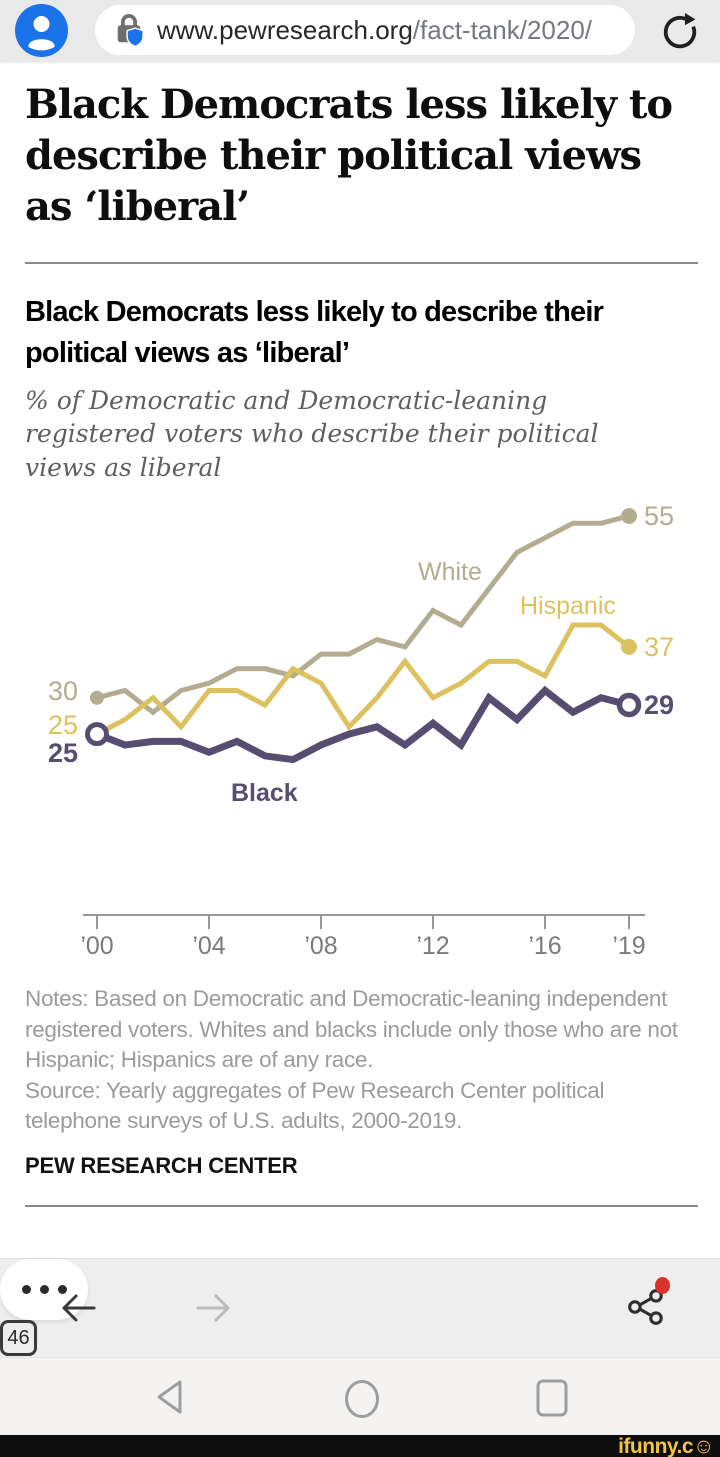 The image size is (720, 1457). Describe the element at coordinates (629, 646) in the screenshot. I see `hispanic-end-dot` at that location.